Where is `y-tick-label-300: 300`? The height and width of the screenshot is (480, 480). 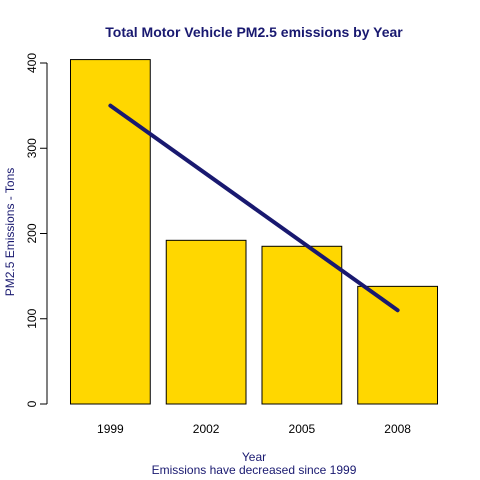
y-tick-label-300: 300 is located at coordinates (32, 148).